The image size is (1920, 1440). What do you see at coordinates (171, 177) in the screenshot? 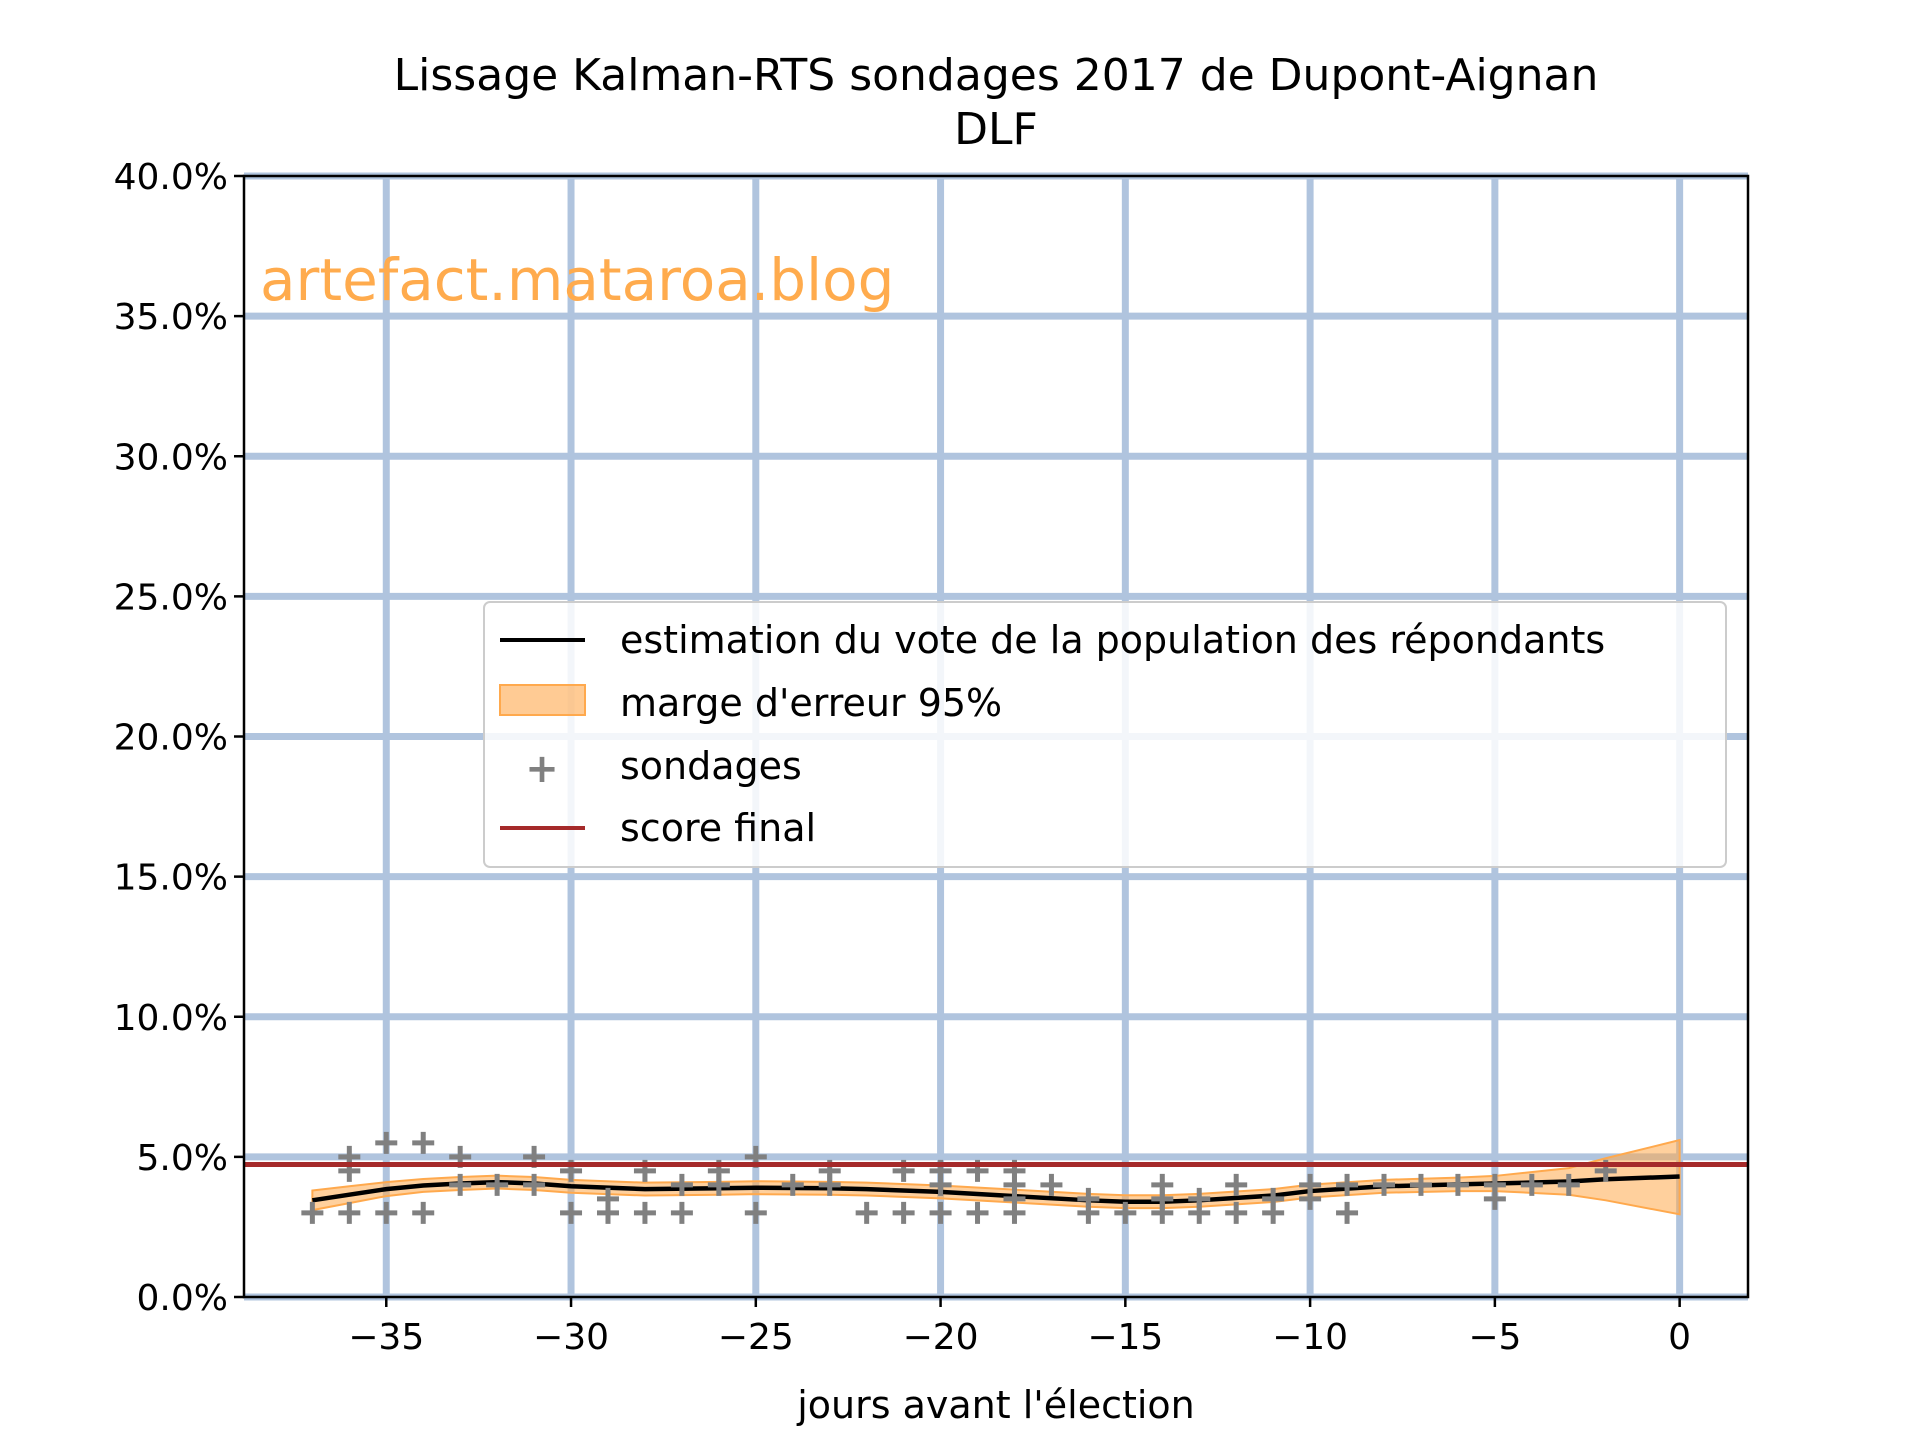
I see `y-tick-label: 40.0%` at bounding box center [171, 177].